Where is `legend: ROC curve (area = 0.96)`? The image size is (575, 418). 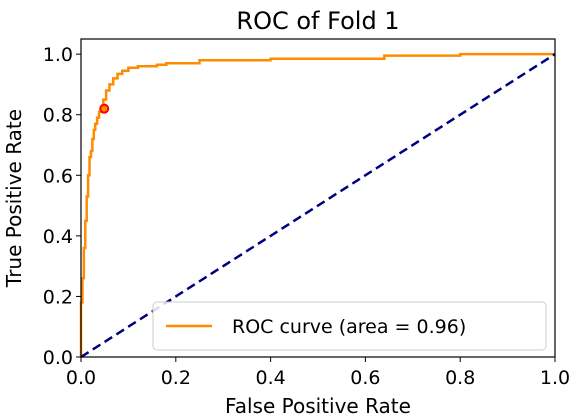
legend: ROC curve (area = 0.96) is located at coordinates (349, 326).